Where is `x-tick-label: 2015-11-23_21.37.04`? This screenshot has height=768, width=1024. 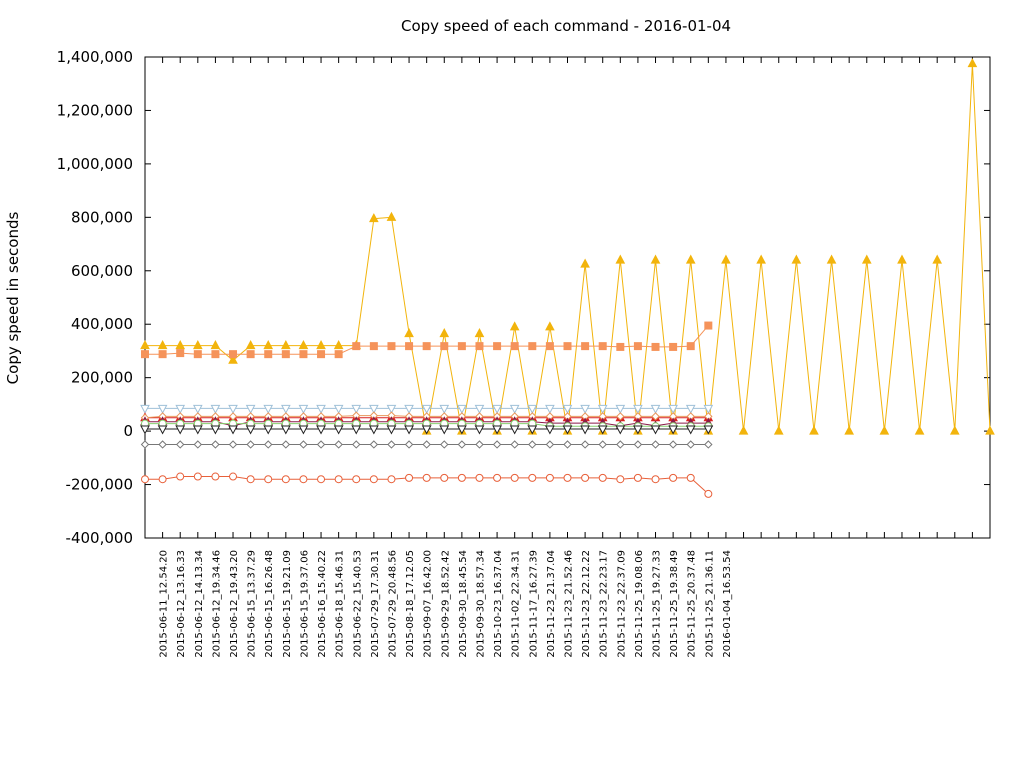 x-tick-label: 2015-11-23_21.37.04 is located at coordinates (551, 604).